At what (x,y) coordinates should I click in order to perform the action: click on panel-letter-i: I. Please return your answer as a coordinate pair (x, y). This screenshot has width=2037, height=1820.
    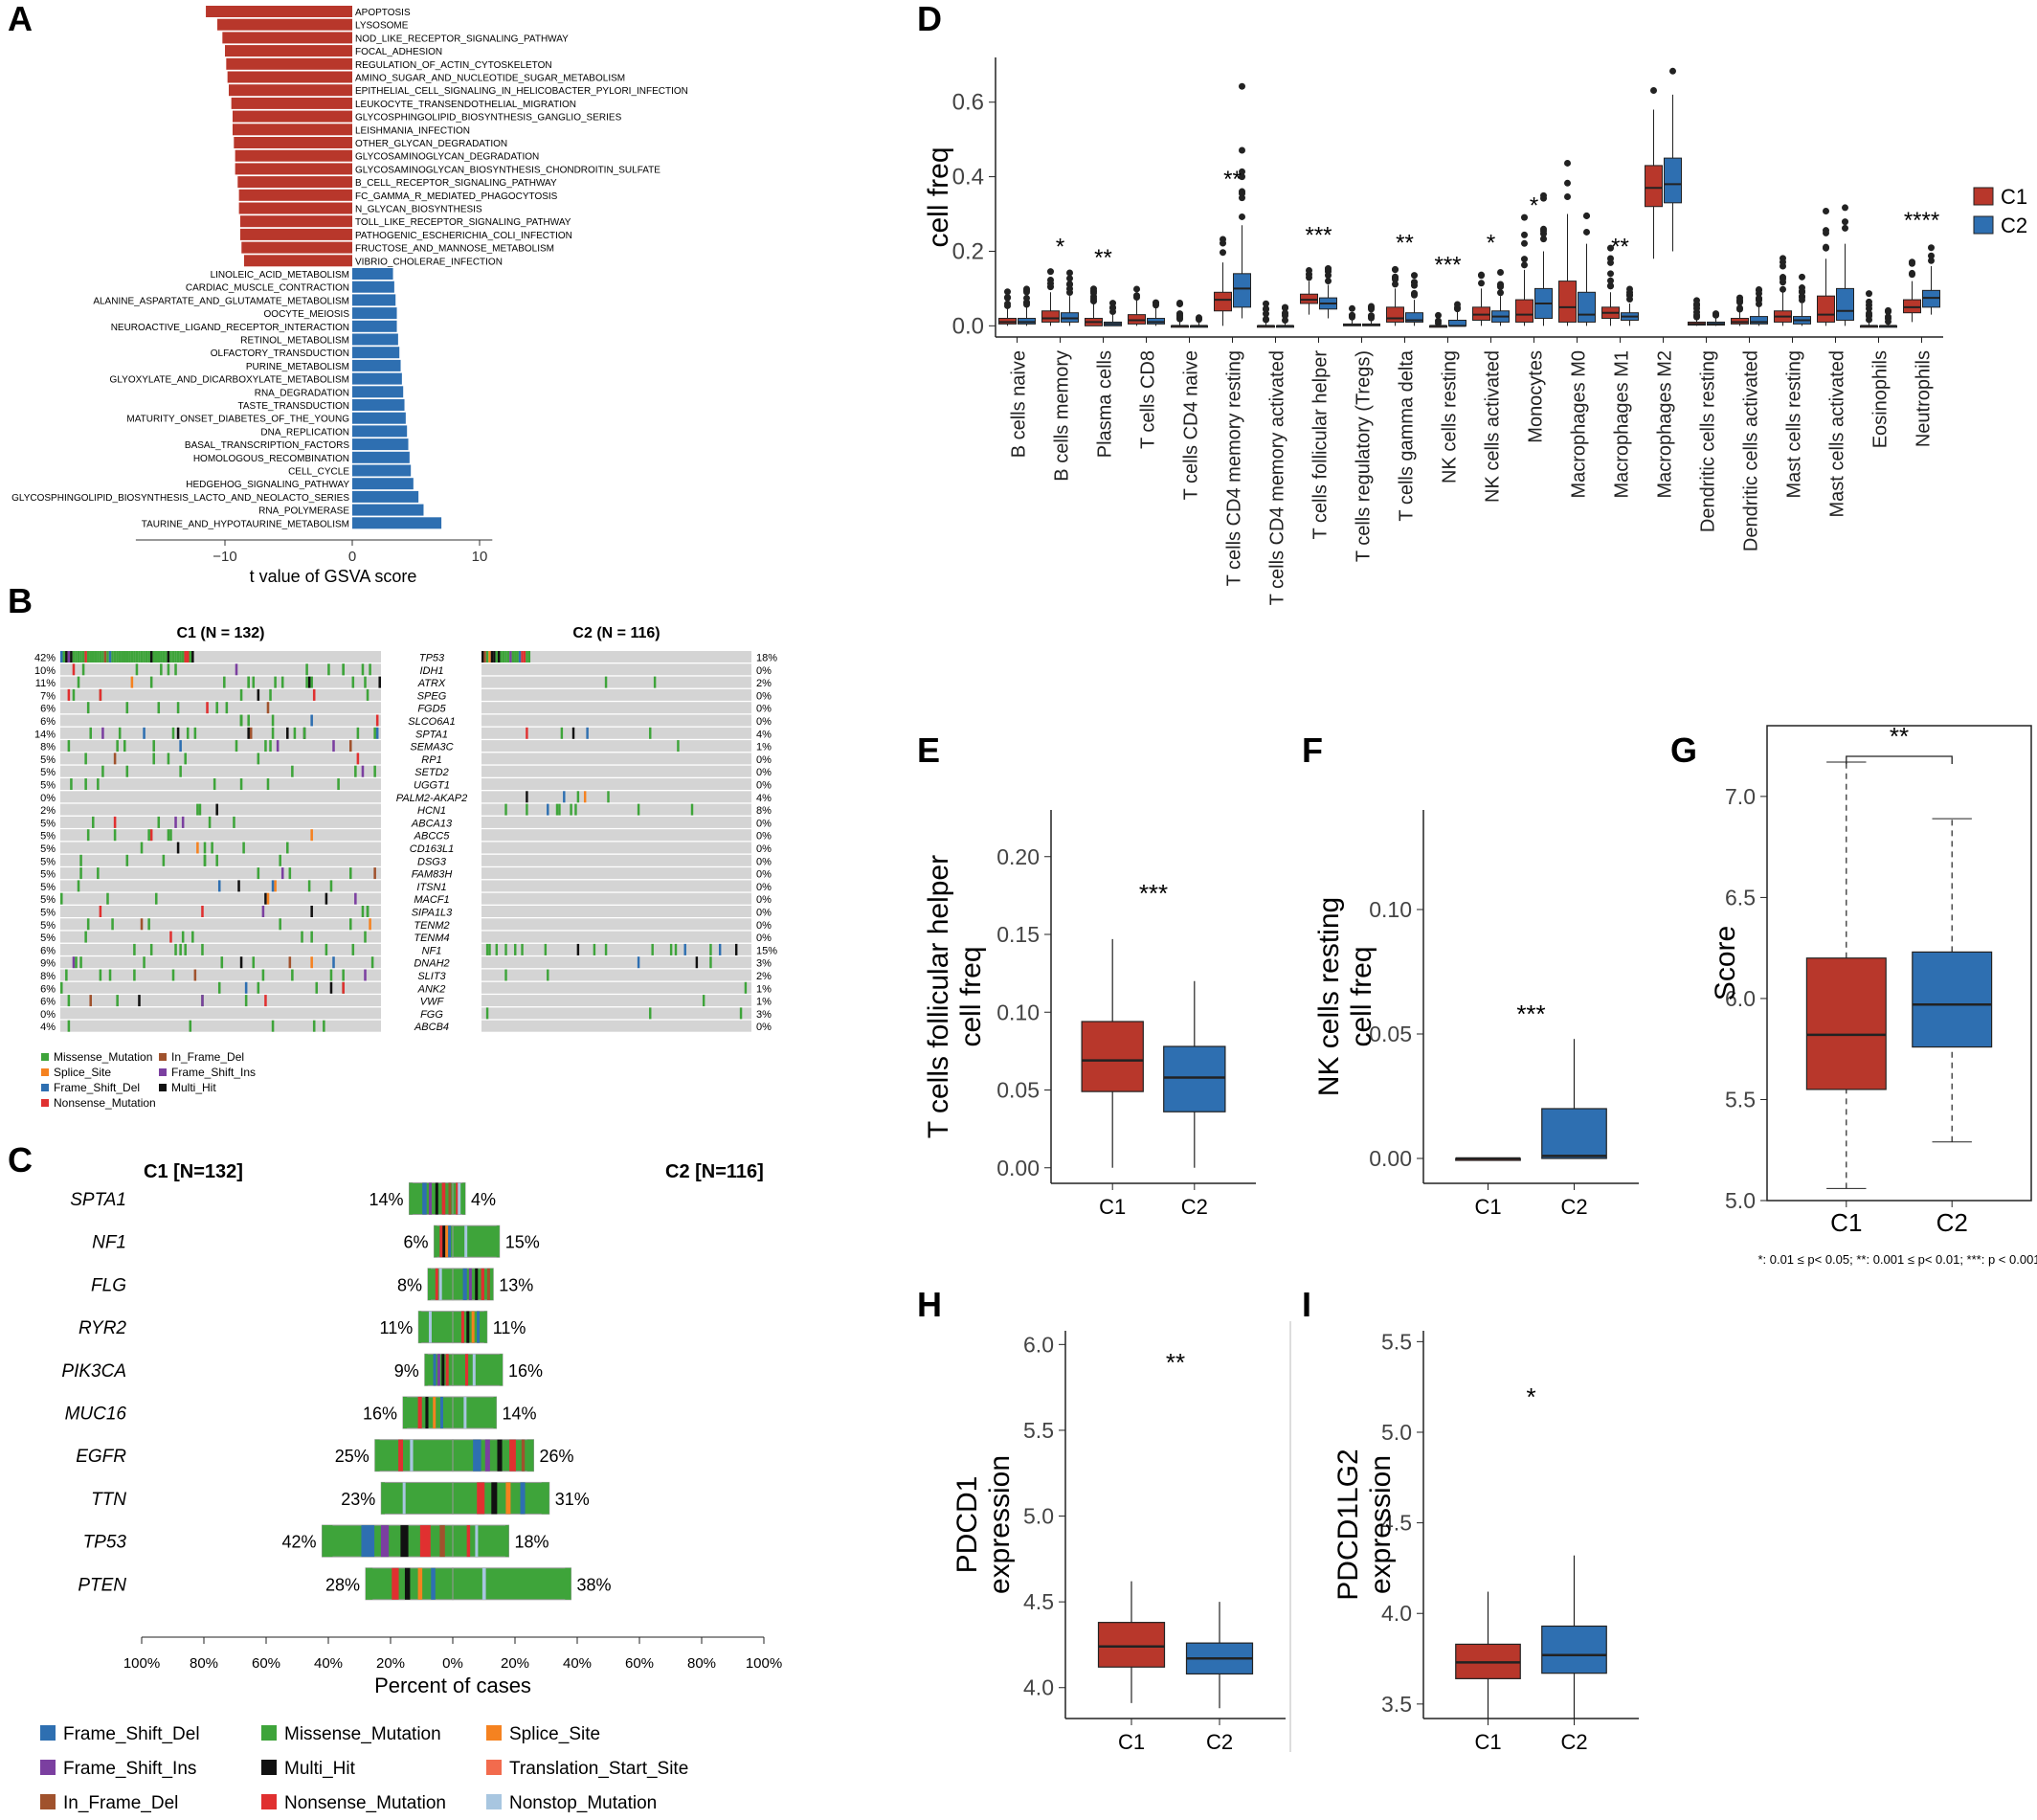
    Looking at the image, I should click on (1306, 1304).